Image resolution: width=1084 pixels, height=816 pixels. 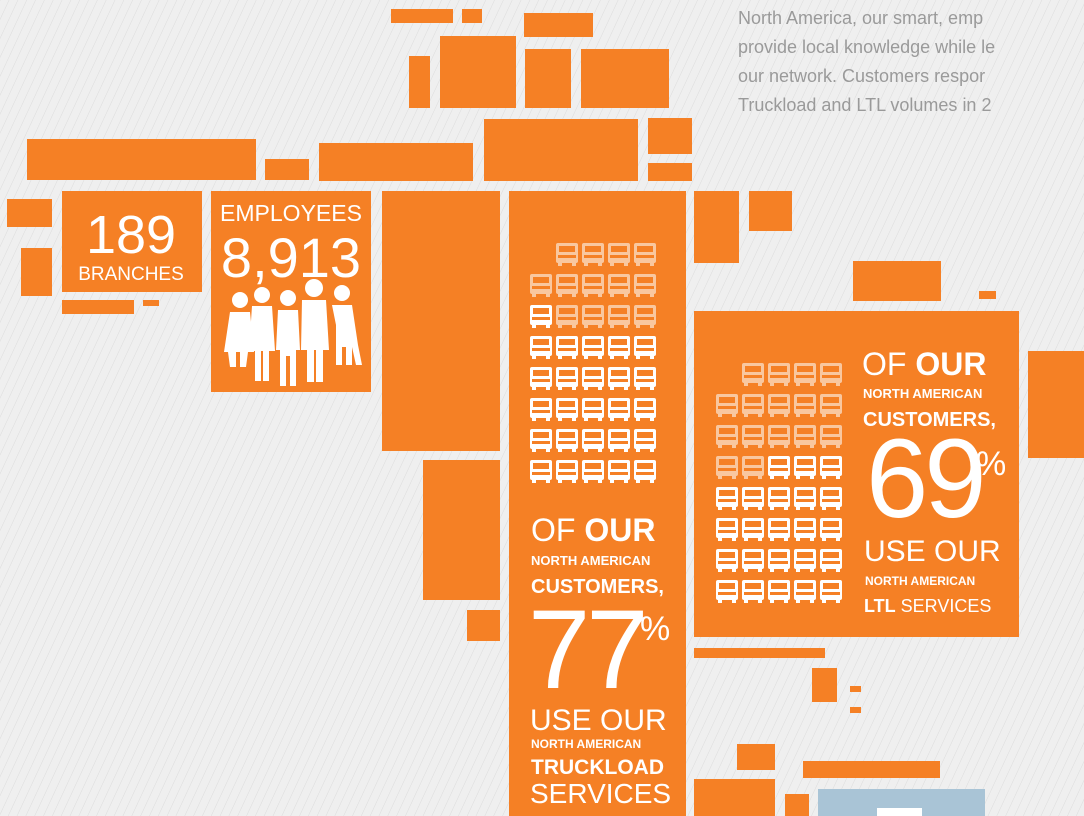 What do you see at coordinates (864, 105) in the screenshot?
I see `intro-line: Truckload and LTL volumes in 2` at bounding box center [864, 105].